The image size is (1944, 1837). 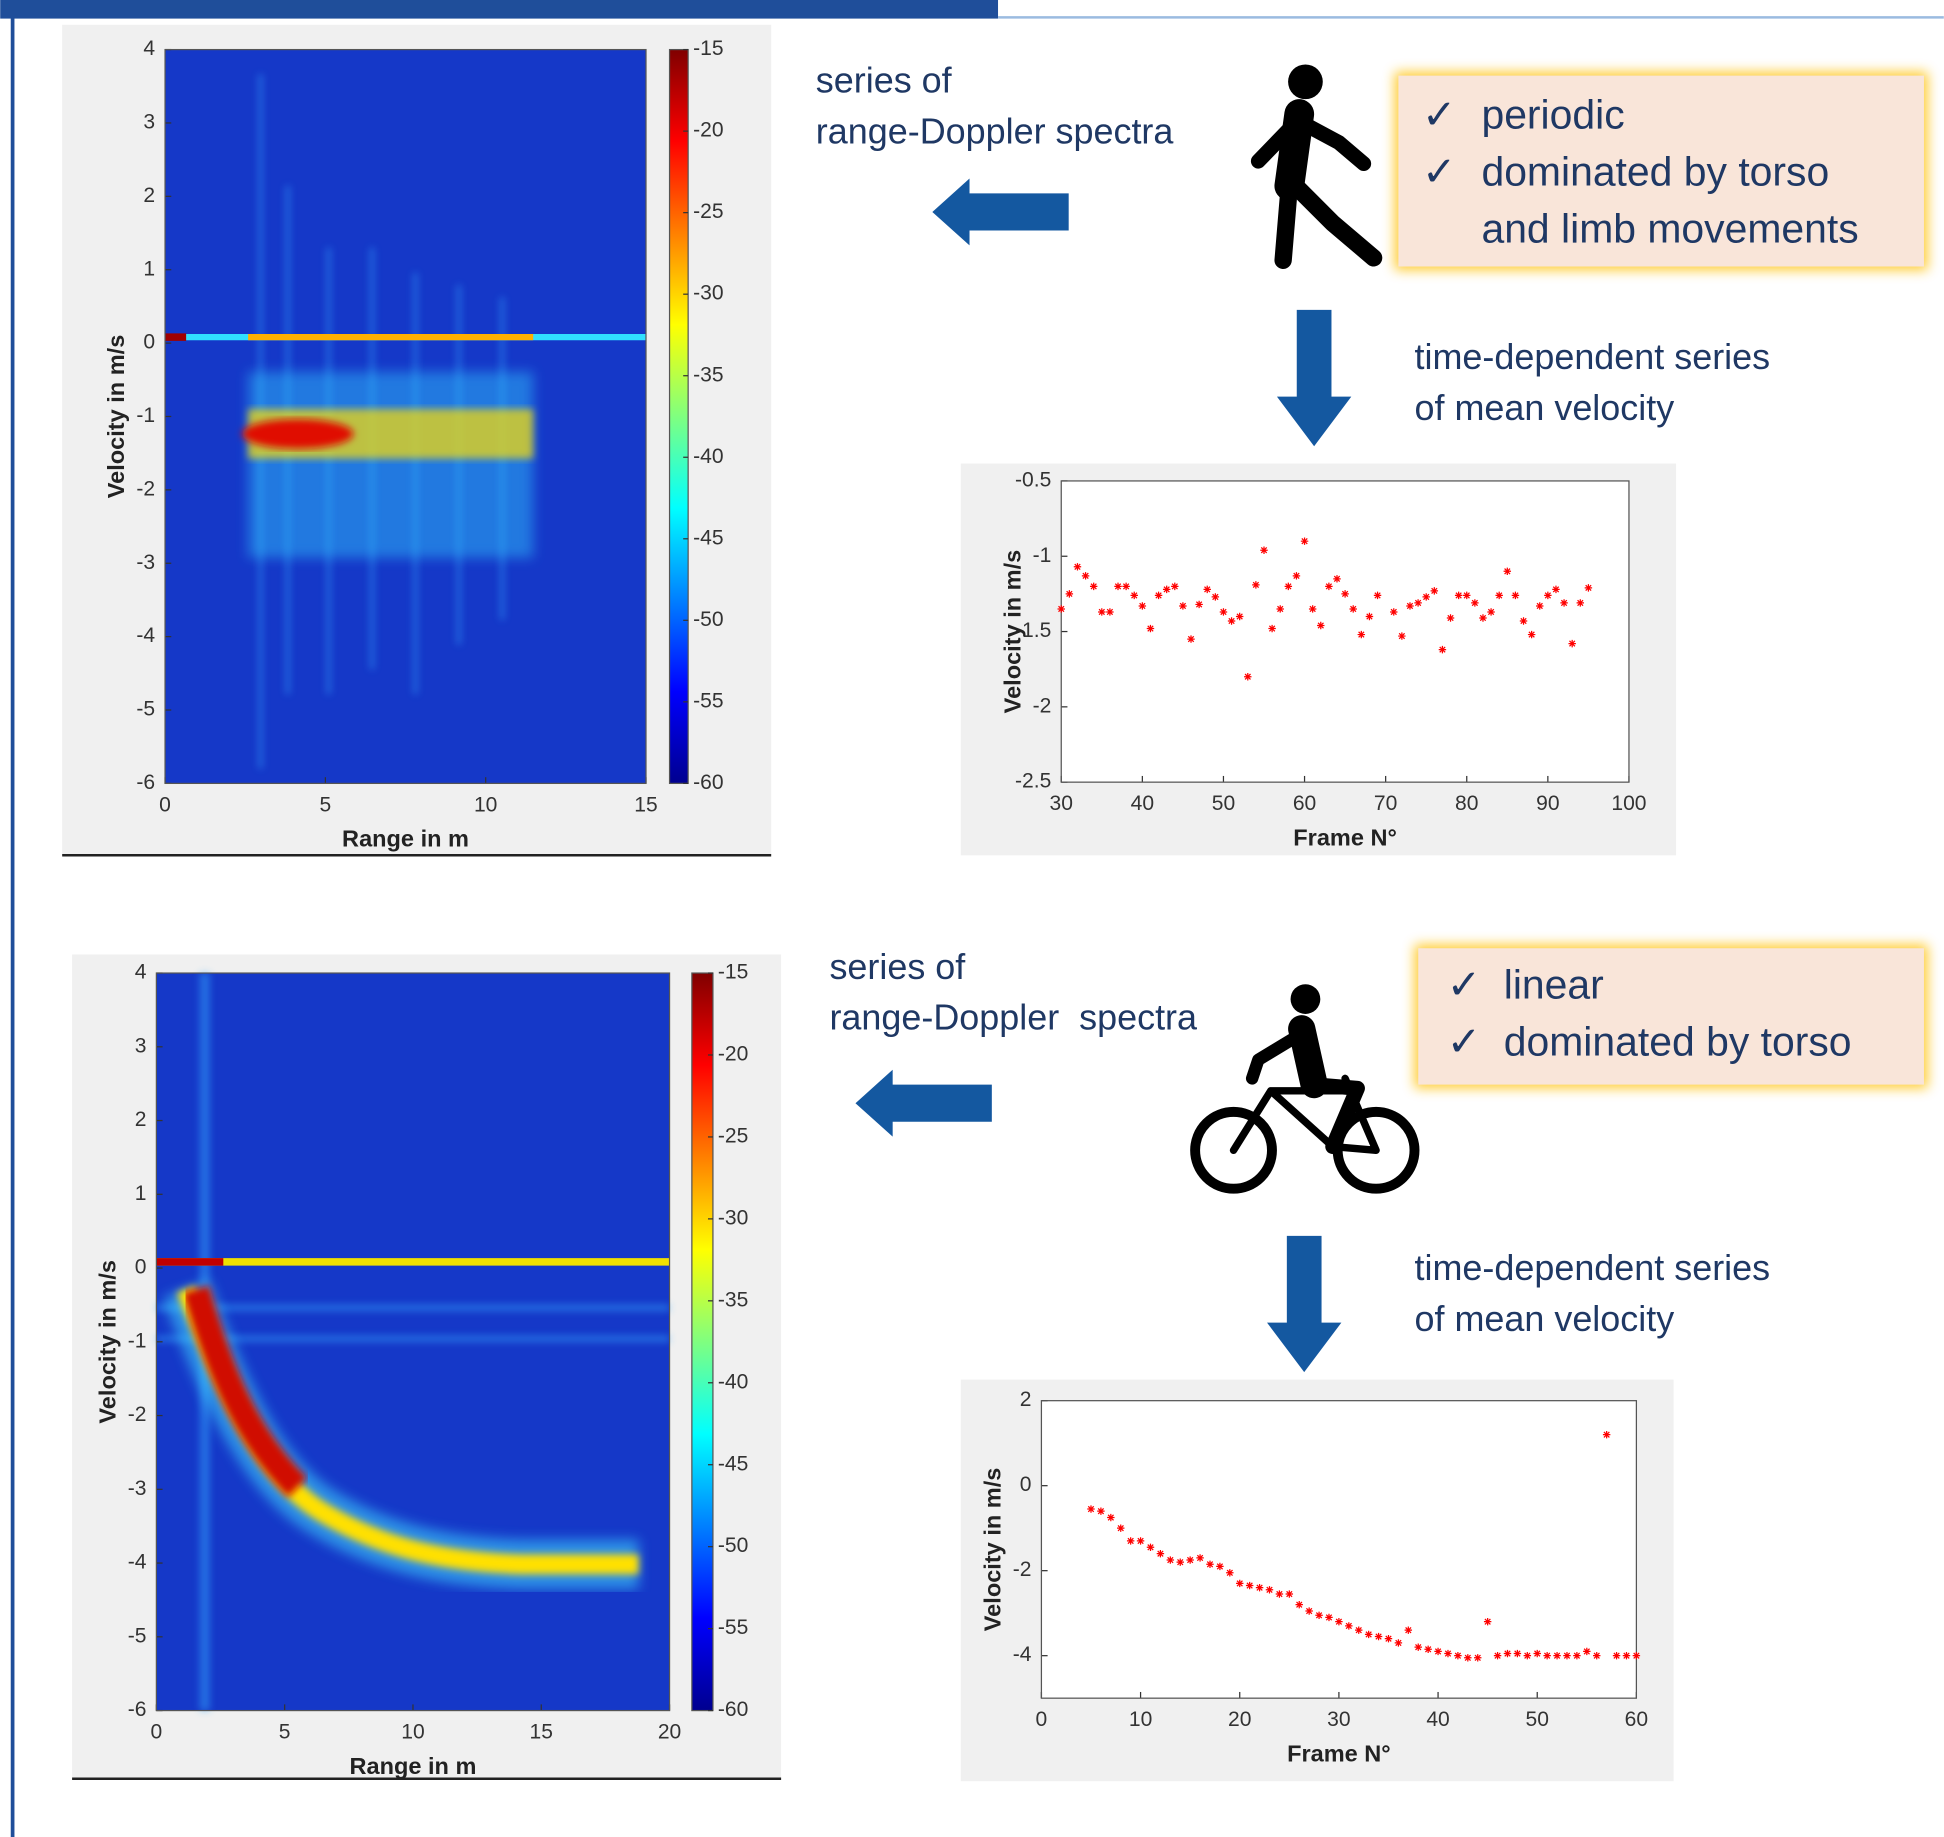 I want to click on colorbar-tick-label: -55, so click(x=708, y=700).